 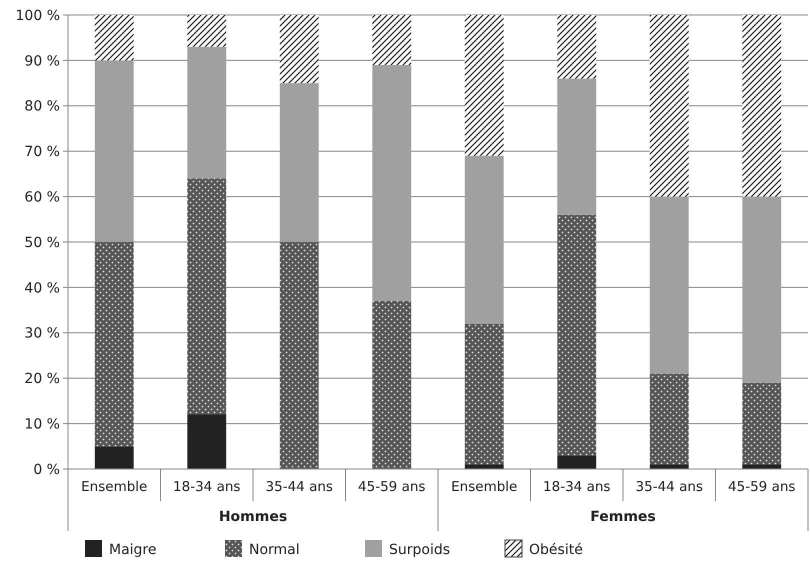 What do you see at coordinates (274, 550) in the screenshot?
I see `legend-label: Normal` at bounding box center [274, 550].